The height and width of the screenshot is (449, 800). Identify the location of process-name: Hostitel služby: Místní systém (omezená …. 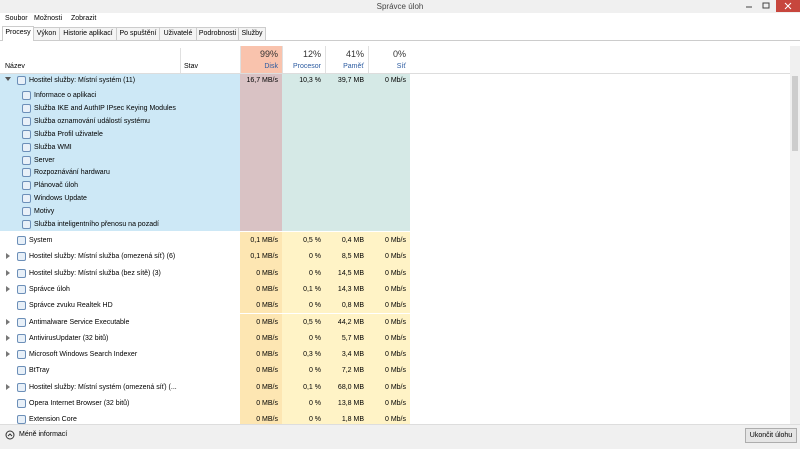
(103, 387).